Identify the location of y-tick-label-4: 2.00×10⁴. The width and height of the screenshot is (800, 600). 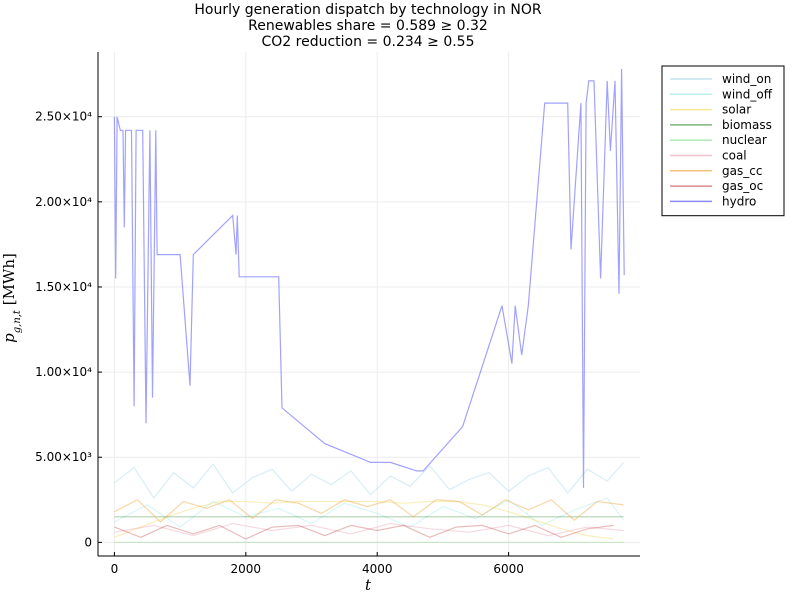
(63, 202).